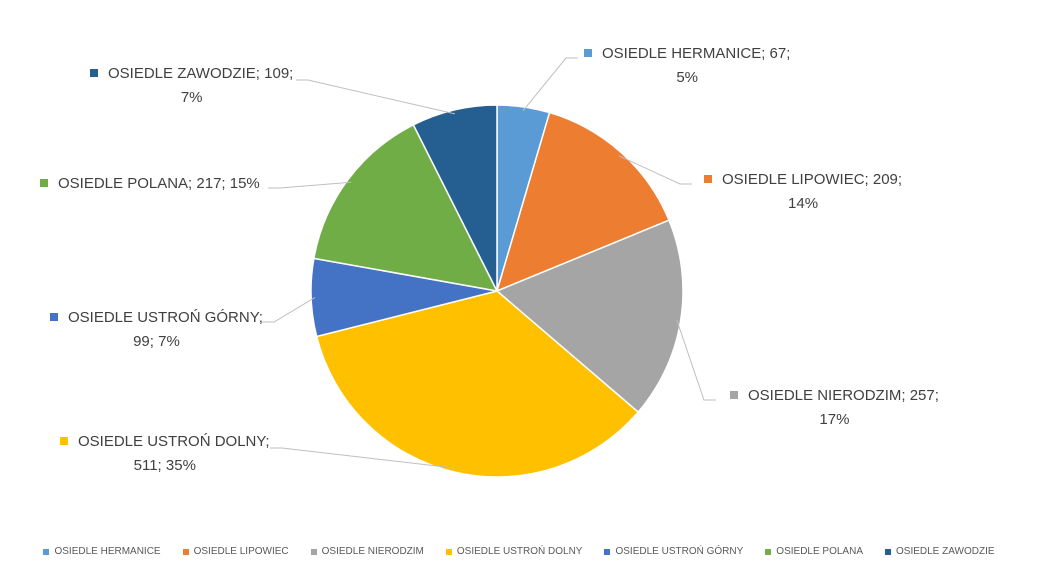 Image resolution: width=1038 pixels, height=570 pixels. I want to click on callout-text-line1: OSIEDLE USTROŃ GÓRNY;, so click(165, 317).